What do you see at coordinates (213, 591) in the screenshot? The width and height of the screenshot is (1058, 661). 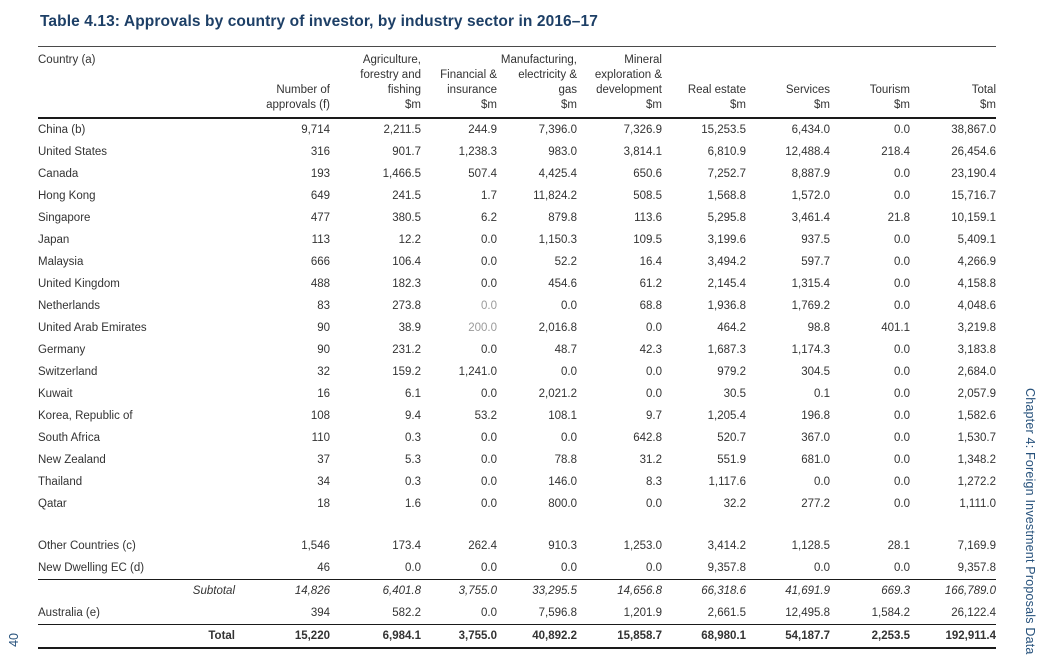 I see `row-label: Subtotal` at bounding box center [213, 591].